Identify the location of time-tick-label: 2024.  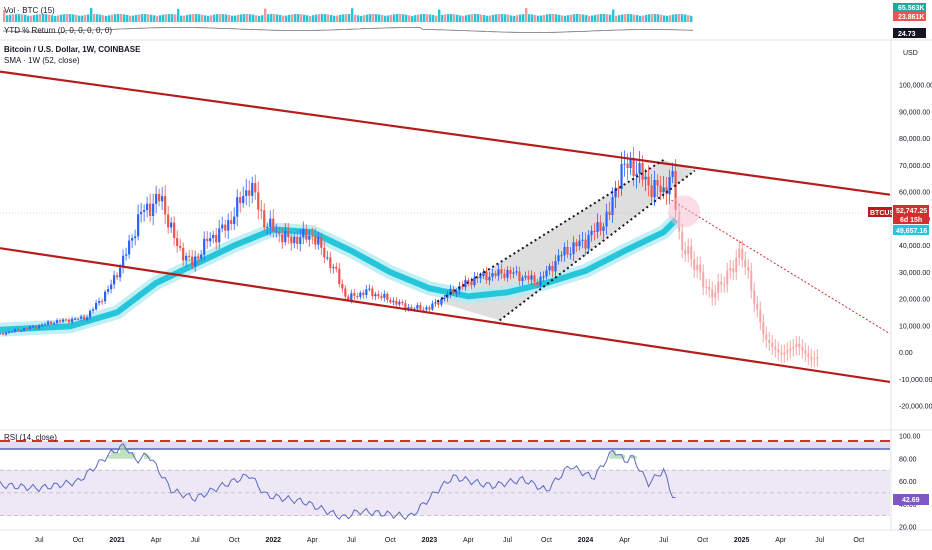
(586, 540).